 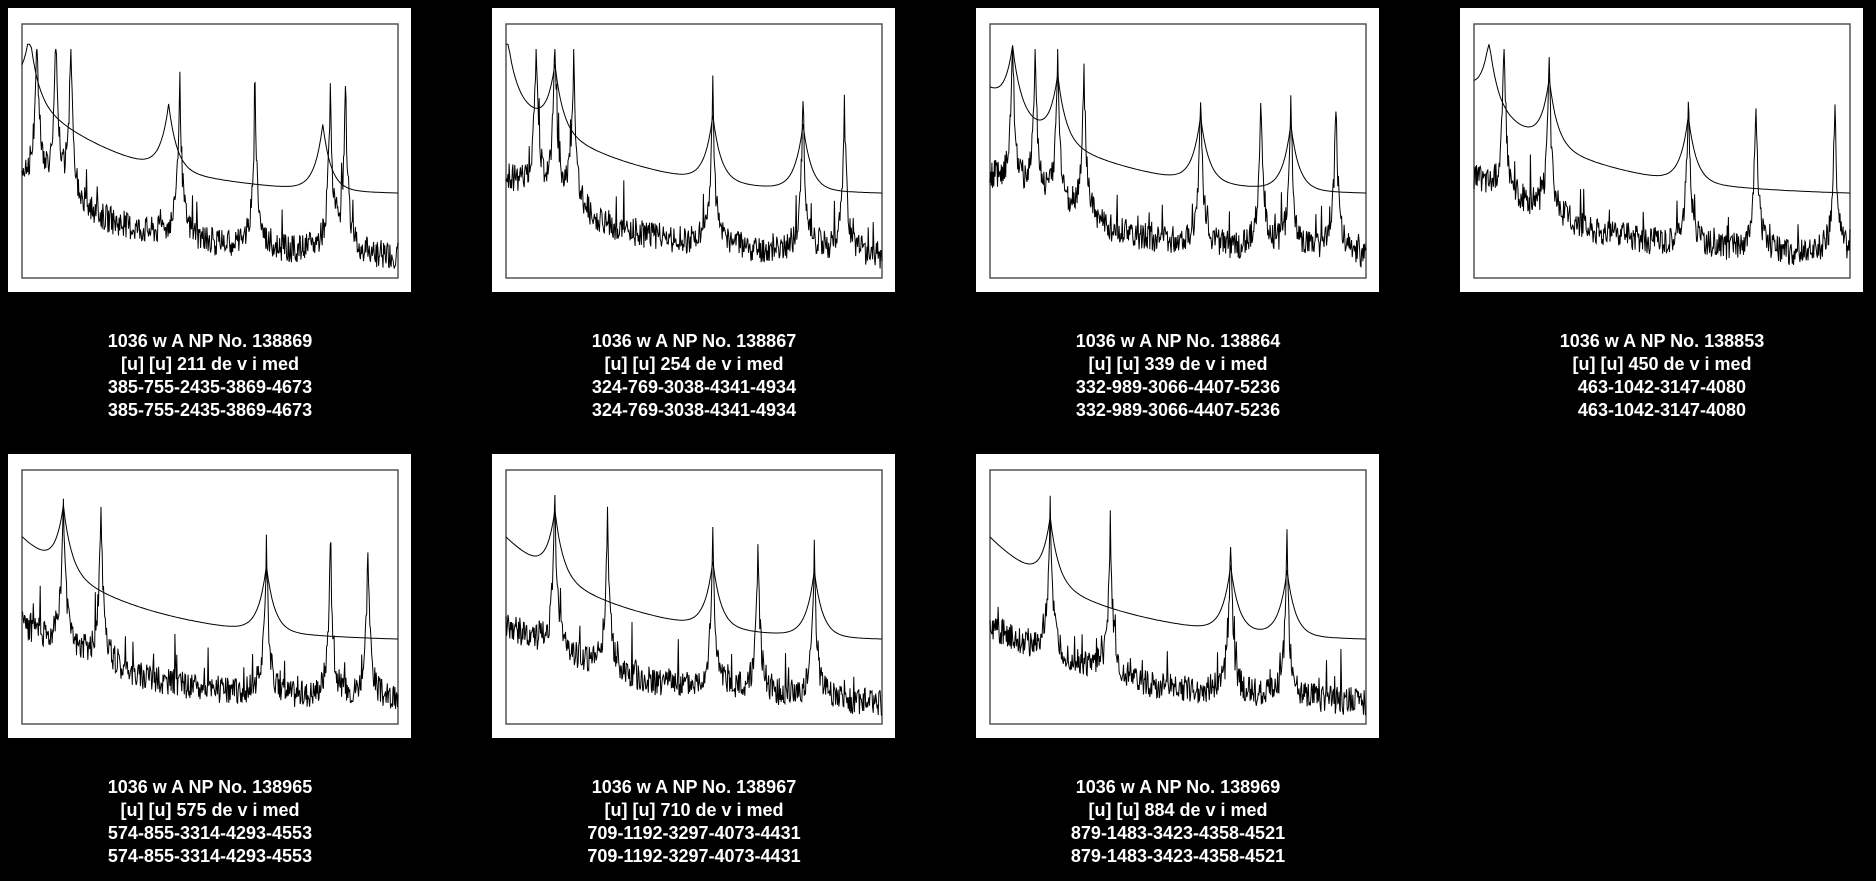 What do you see at coordinates (694, 810) in the screenshot?
I see `caption-subtitle: [u] [u] 710 de v i med` at bounding box center [694, 810].